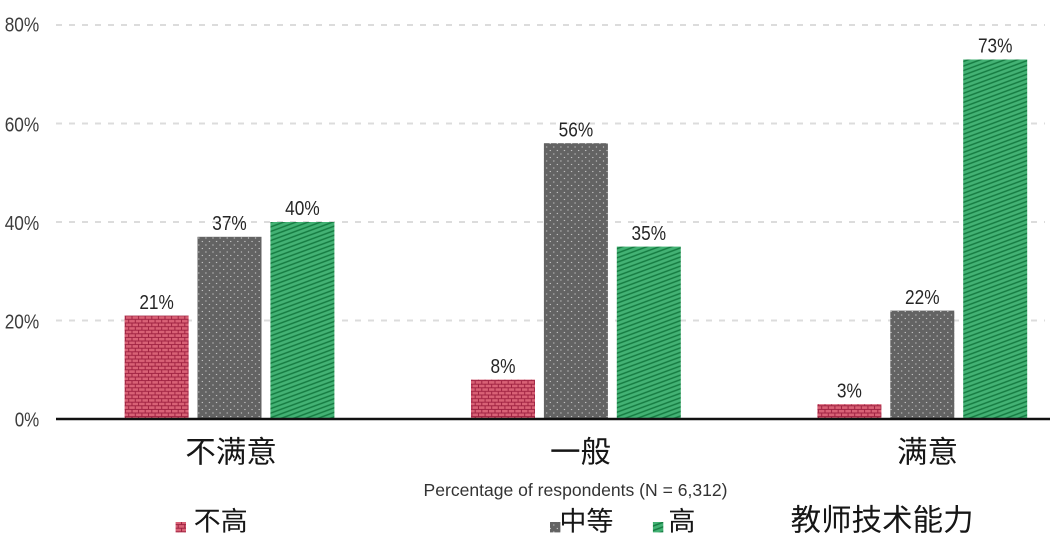 This screenshot has width=1050, height=551. Describe the element at coordinates (849, 391) in the screenshot. I see `svg-text: 3%` at that location.